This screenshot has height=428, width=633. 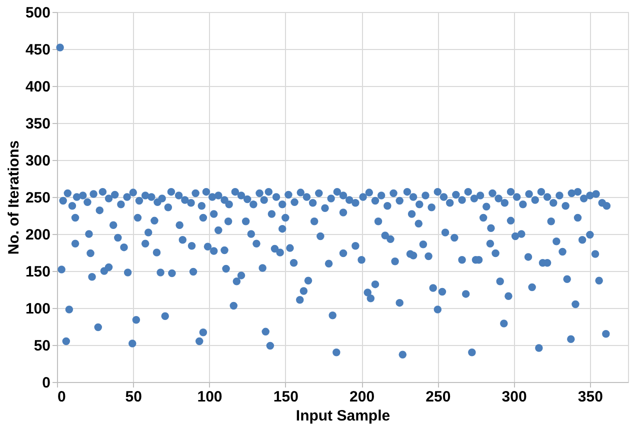 What do you see at coordinates (37, 50) in the screenshot?
I see `y-tick-label: 450` at bounding box center [37, 50].